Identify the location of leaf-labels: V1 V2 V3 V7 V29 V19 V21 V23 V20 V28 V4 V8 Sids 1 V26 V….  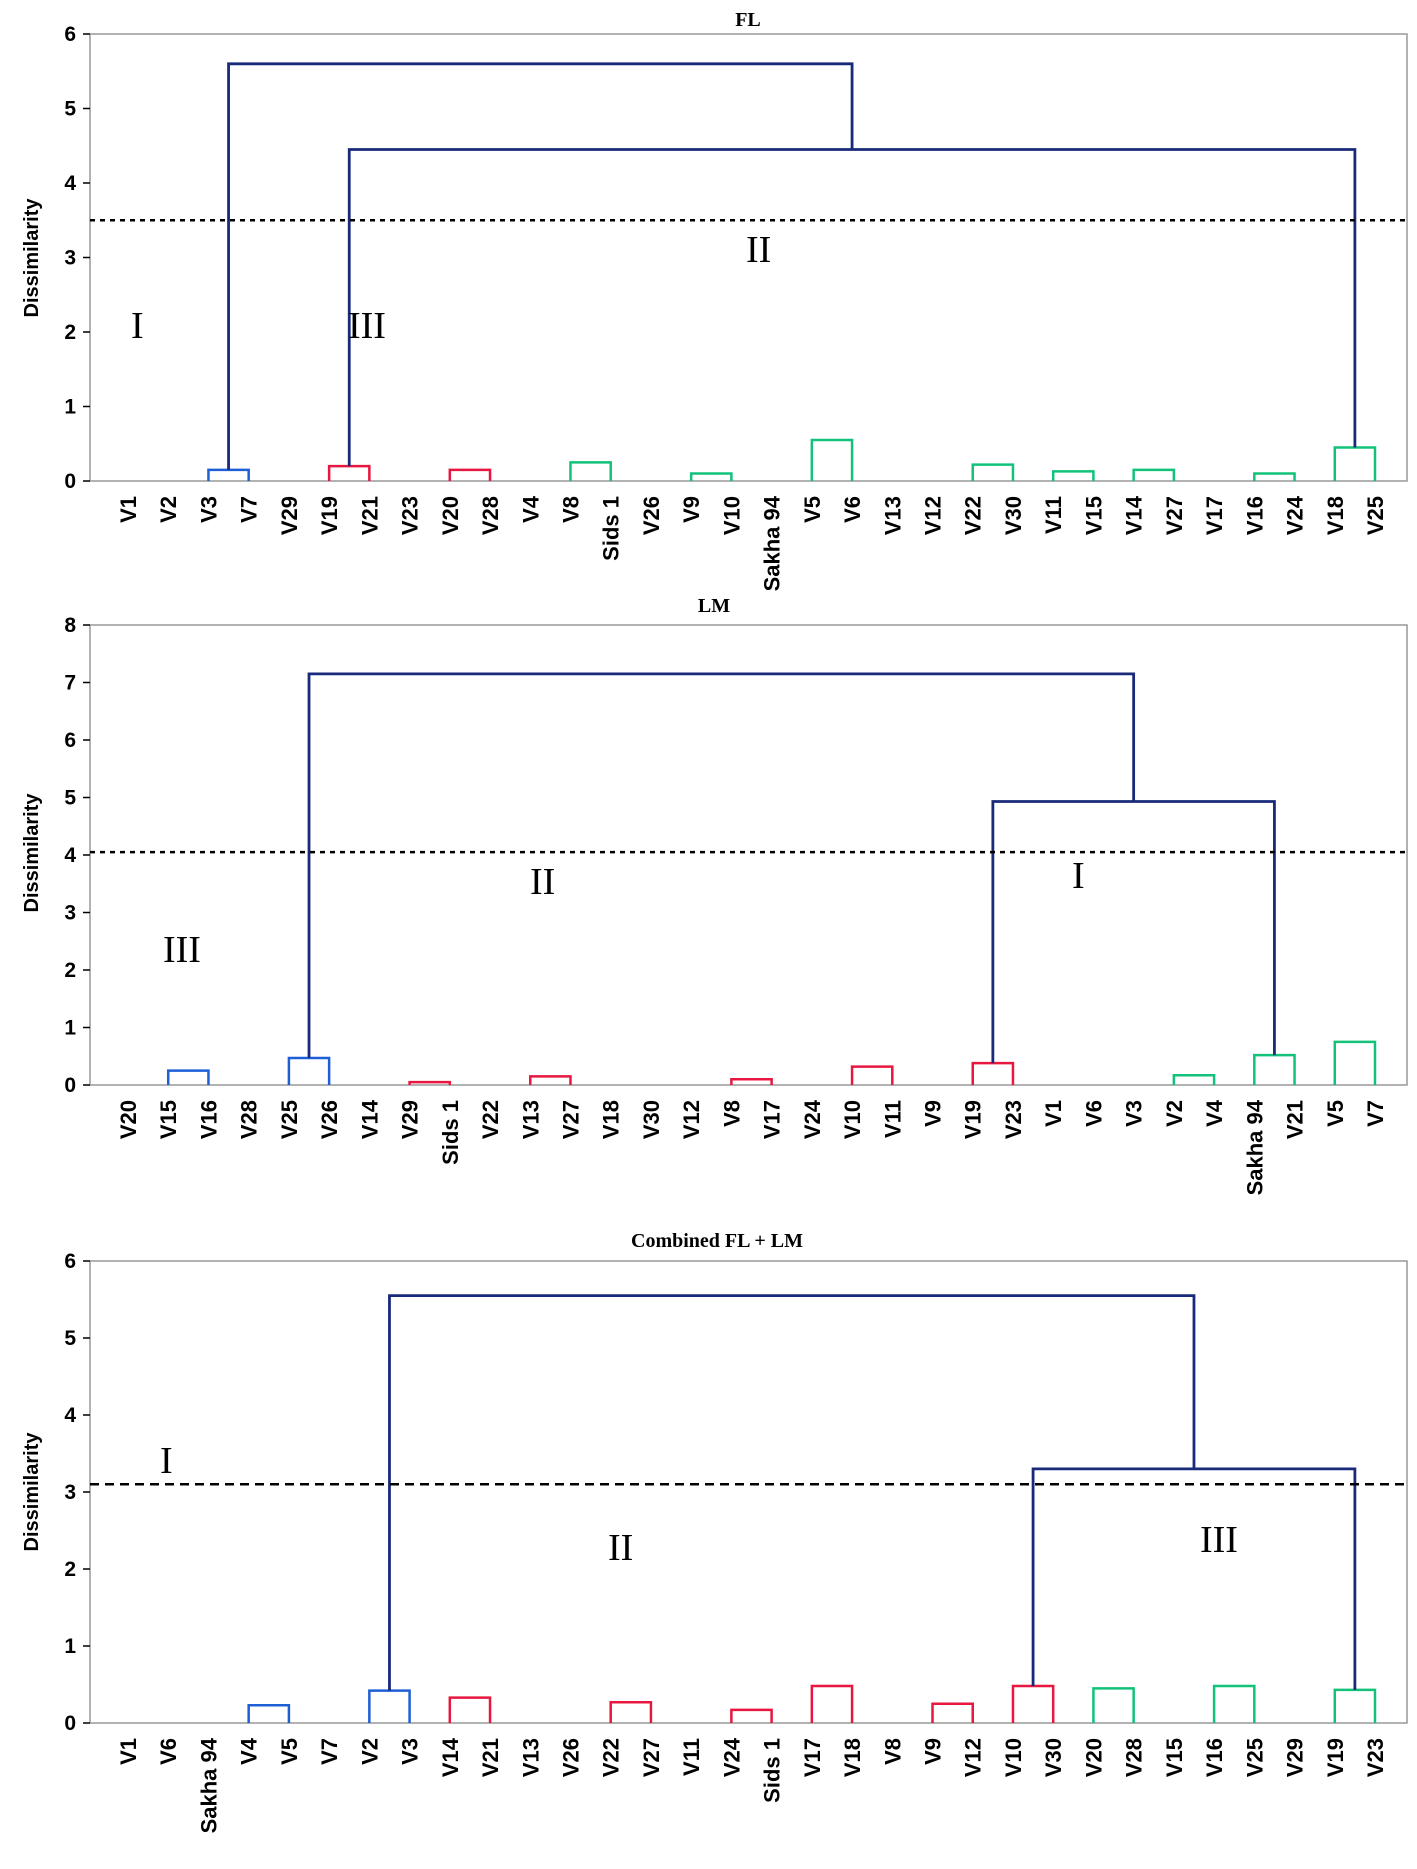
(752, 543).